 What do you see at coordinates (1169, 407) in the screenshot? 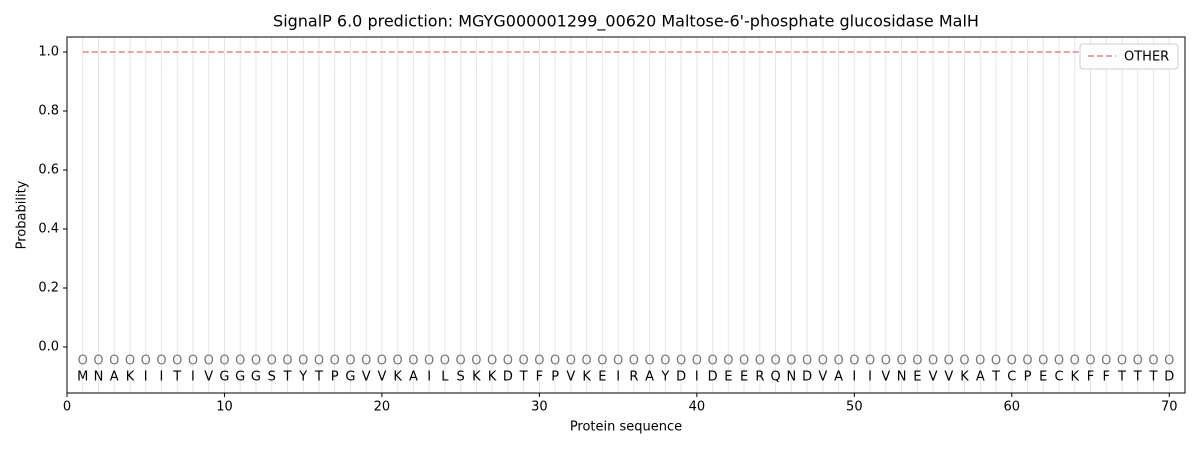
I see `x-tick-label: 70` at bounding box center [1169, 407].